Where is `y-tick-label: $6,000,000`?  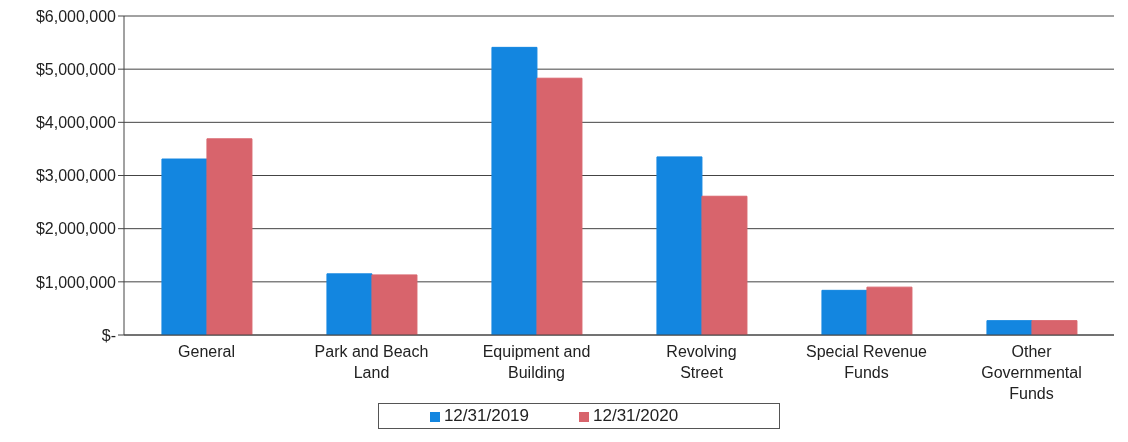 y-tick-label: $6,000,000 is located at coordinates (76, 16).